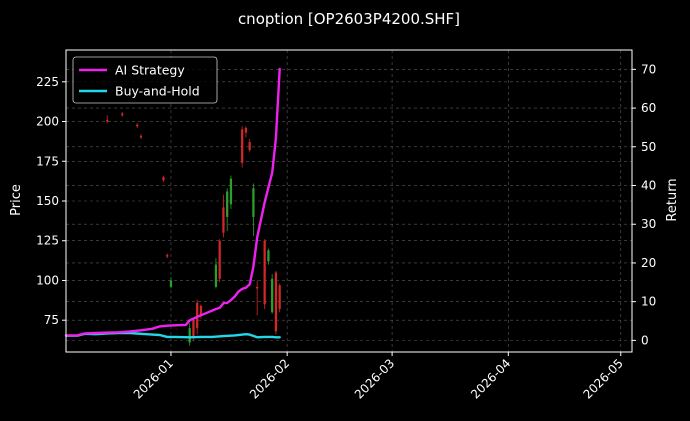 The width and height of the screenshot is (690, 421). Describe the element at coordinates (648, 147) in the screenshot. I see `y2-tick-label: 50` at that location.